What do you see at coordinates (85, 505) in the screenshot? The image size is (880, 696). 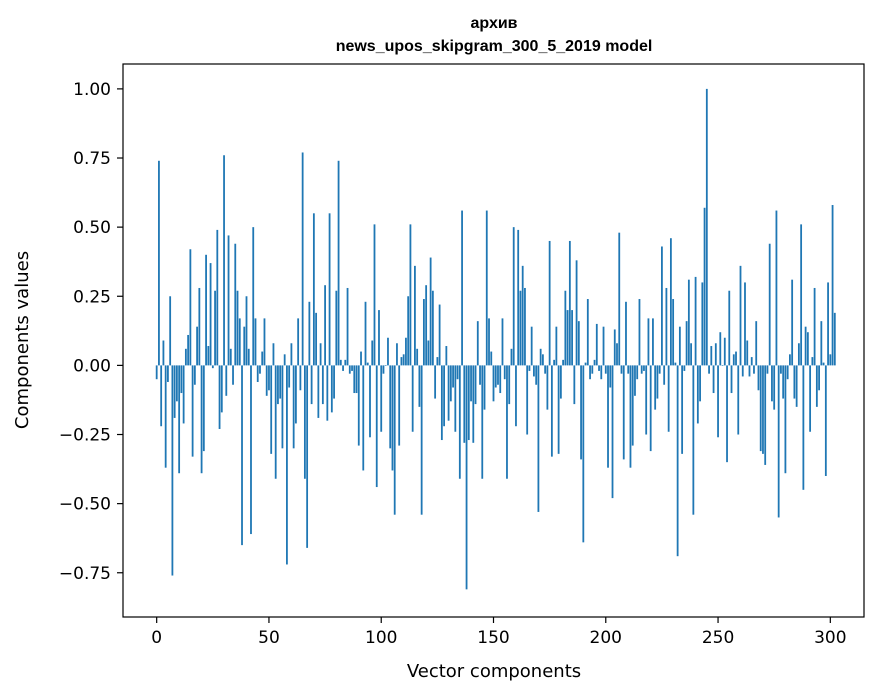 I see `y-tick-label: −0.50` at bounding box center [85, 505].